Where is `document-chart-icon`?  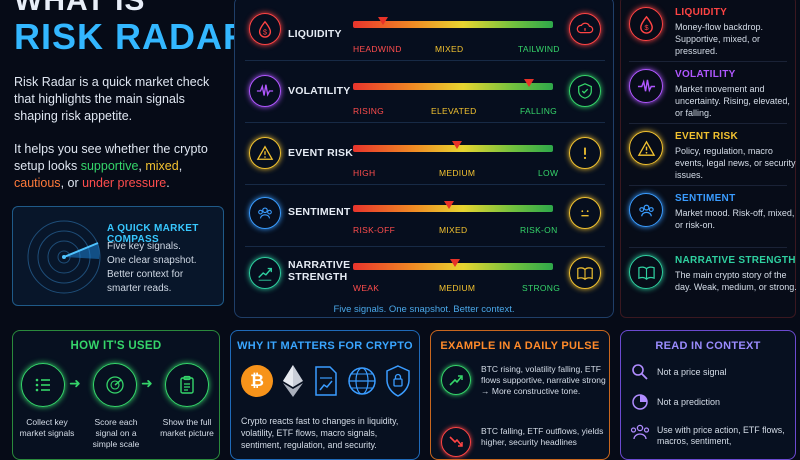
document-chart-icon is located at coordinates (326, 381).